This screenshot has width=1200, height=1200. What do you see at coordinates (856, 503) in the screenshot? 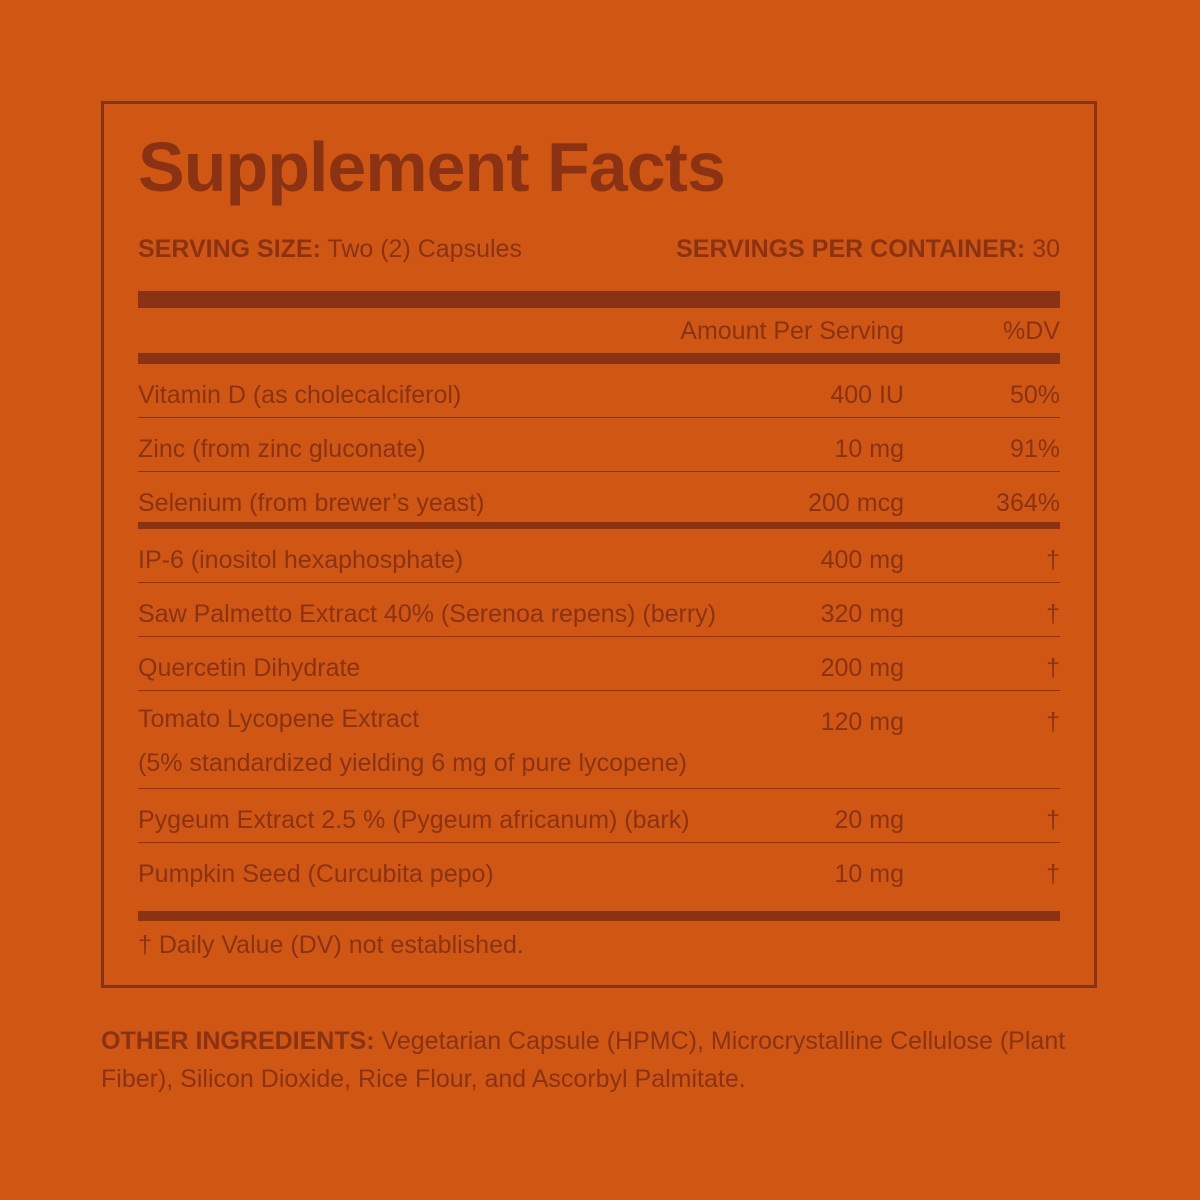
I see `nutrient-amount: 200 mcg` at bounding box center [856, 503].